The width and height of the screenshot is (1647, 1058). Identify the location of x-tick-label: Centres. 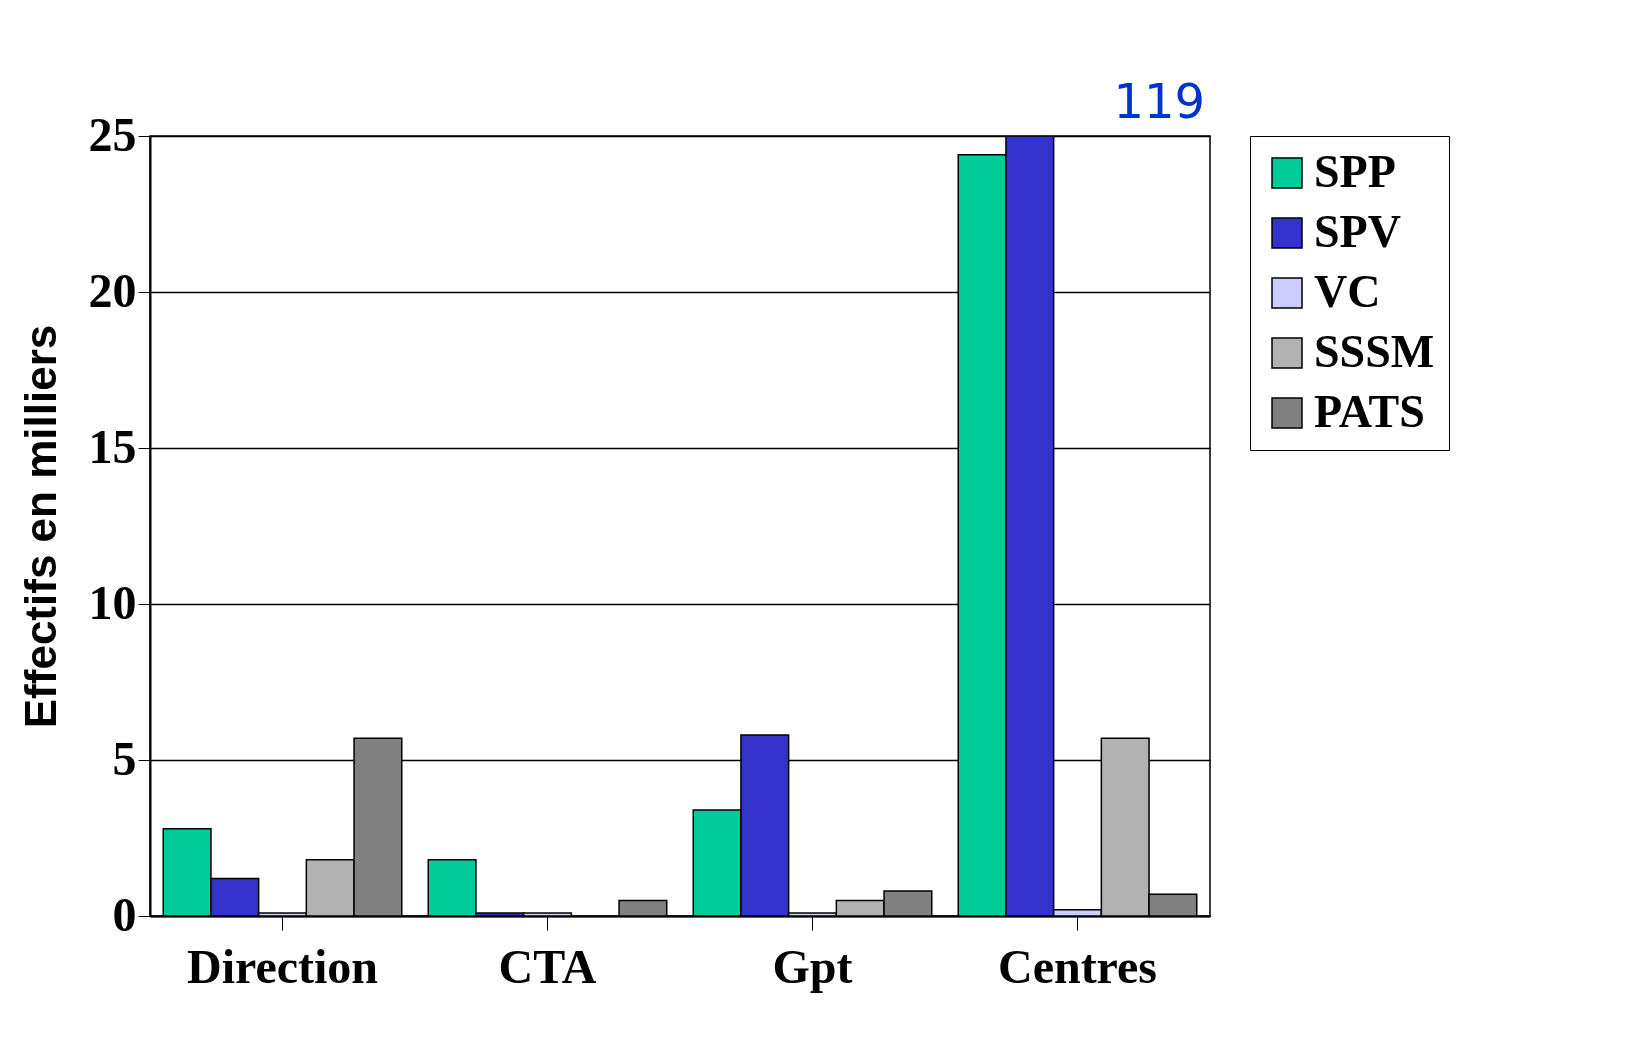
(1077, 966).